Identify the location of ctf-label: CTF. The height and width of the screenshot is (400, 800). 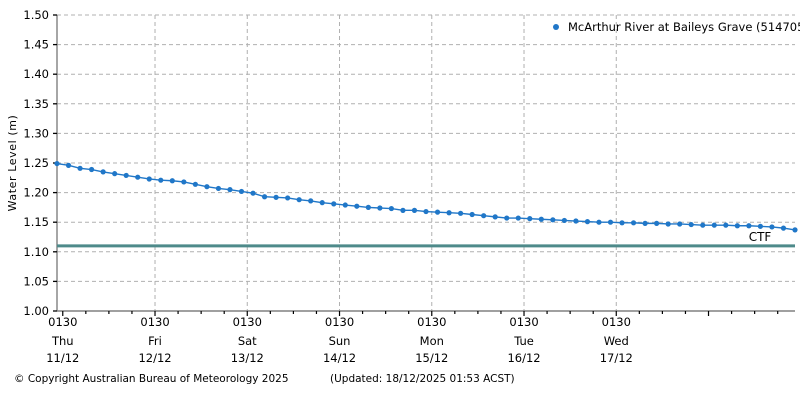
(760, 237).